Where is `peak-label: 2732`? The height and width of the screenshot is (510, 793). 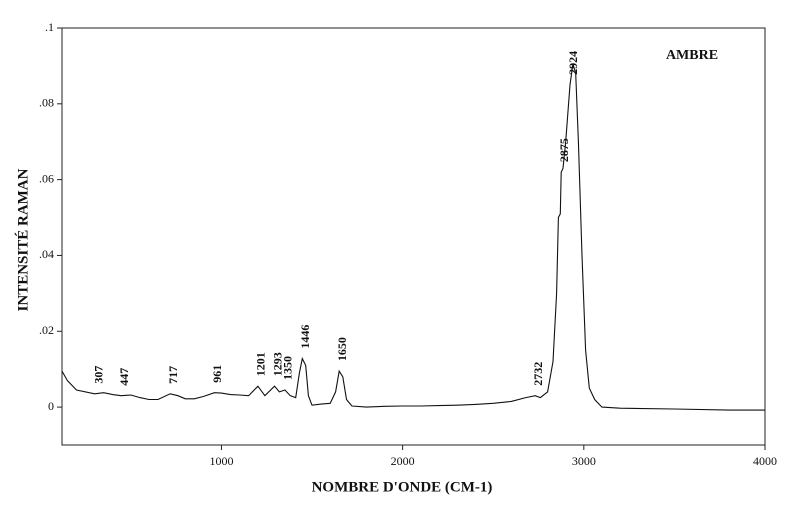 peak-label: 2732 is located at coordinates (538, 374).